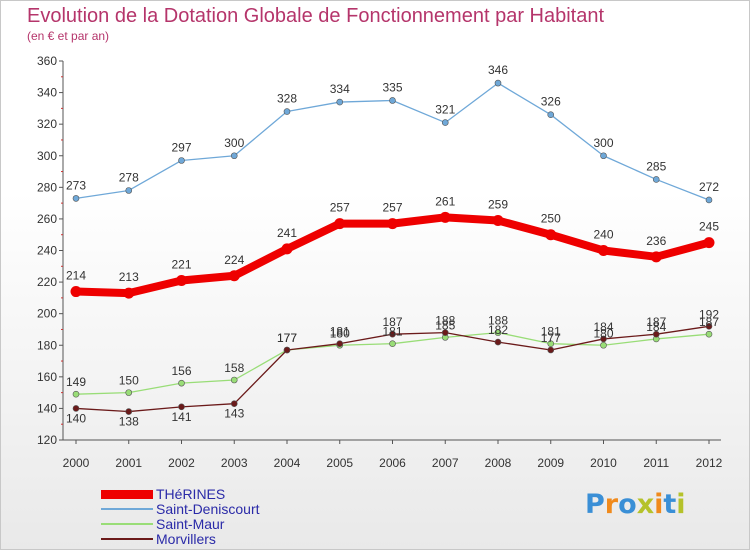  What do you see at coordinates (47, 408) in the screenshot?
I see `y-tick-label: 140` at bounding box center [47, 408].